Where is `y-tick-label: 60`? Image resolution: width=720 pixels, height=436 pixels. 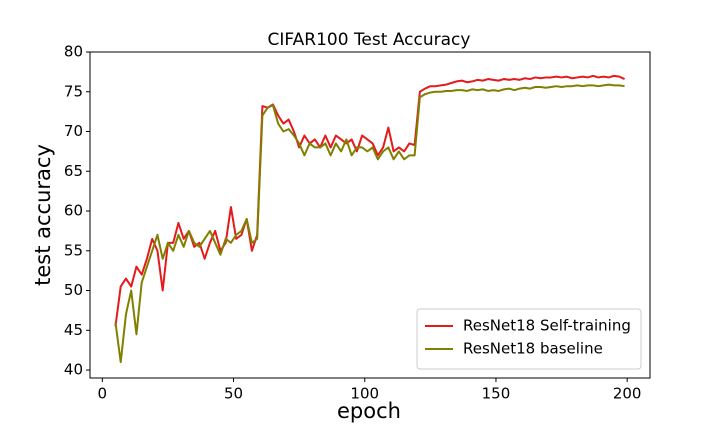
y-tick-label: 60 is located at coordinates (73, 211).